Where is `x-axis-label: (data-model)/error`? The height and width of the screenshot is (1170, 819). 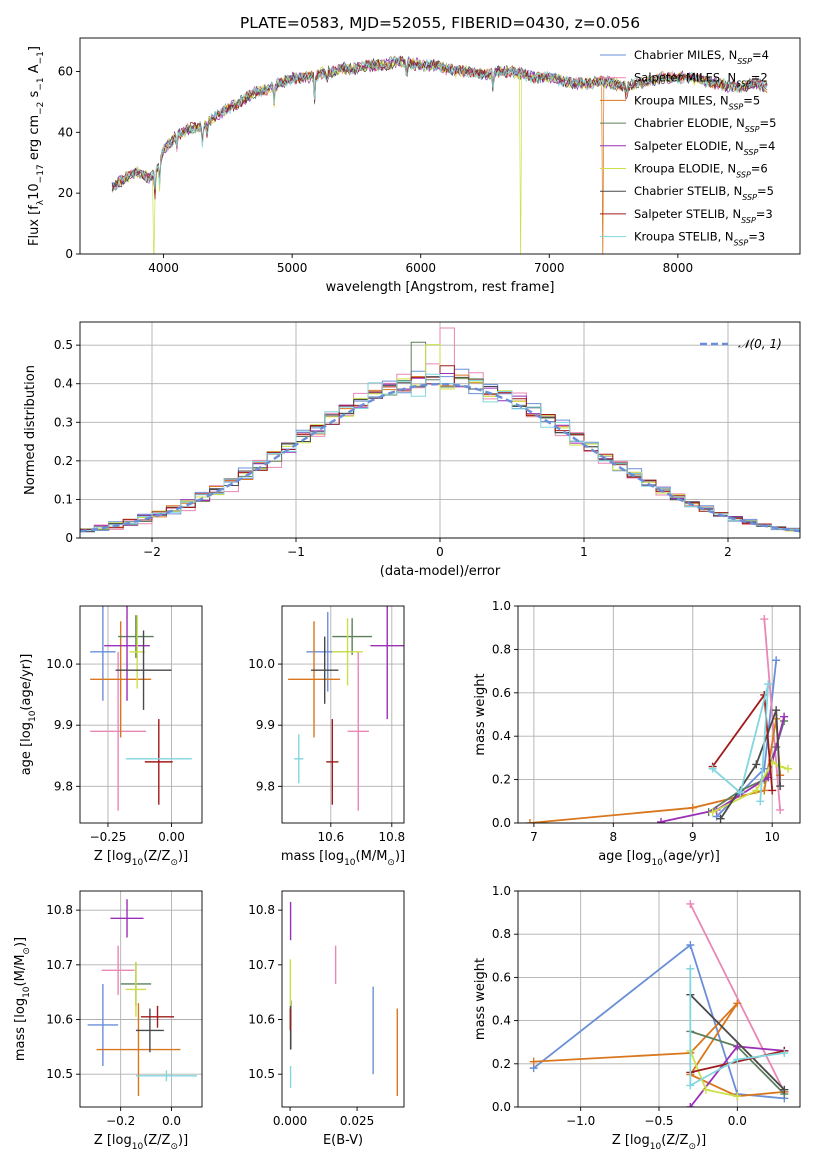
x-axis-label: (data-model)/error is located at coordinates (440, 571).